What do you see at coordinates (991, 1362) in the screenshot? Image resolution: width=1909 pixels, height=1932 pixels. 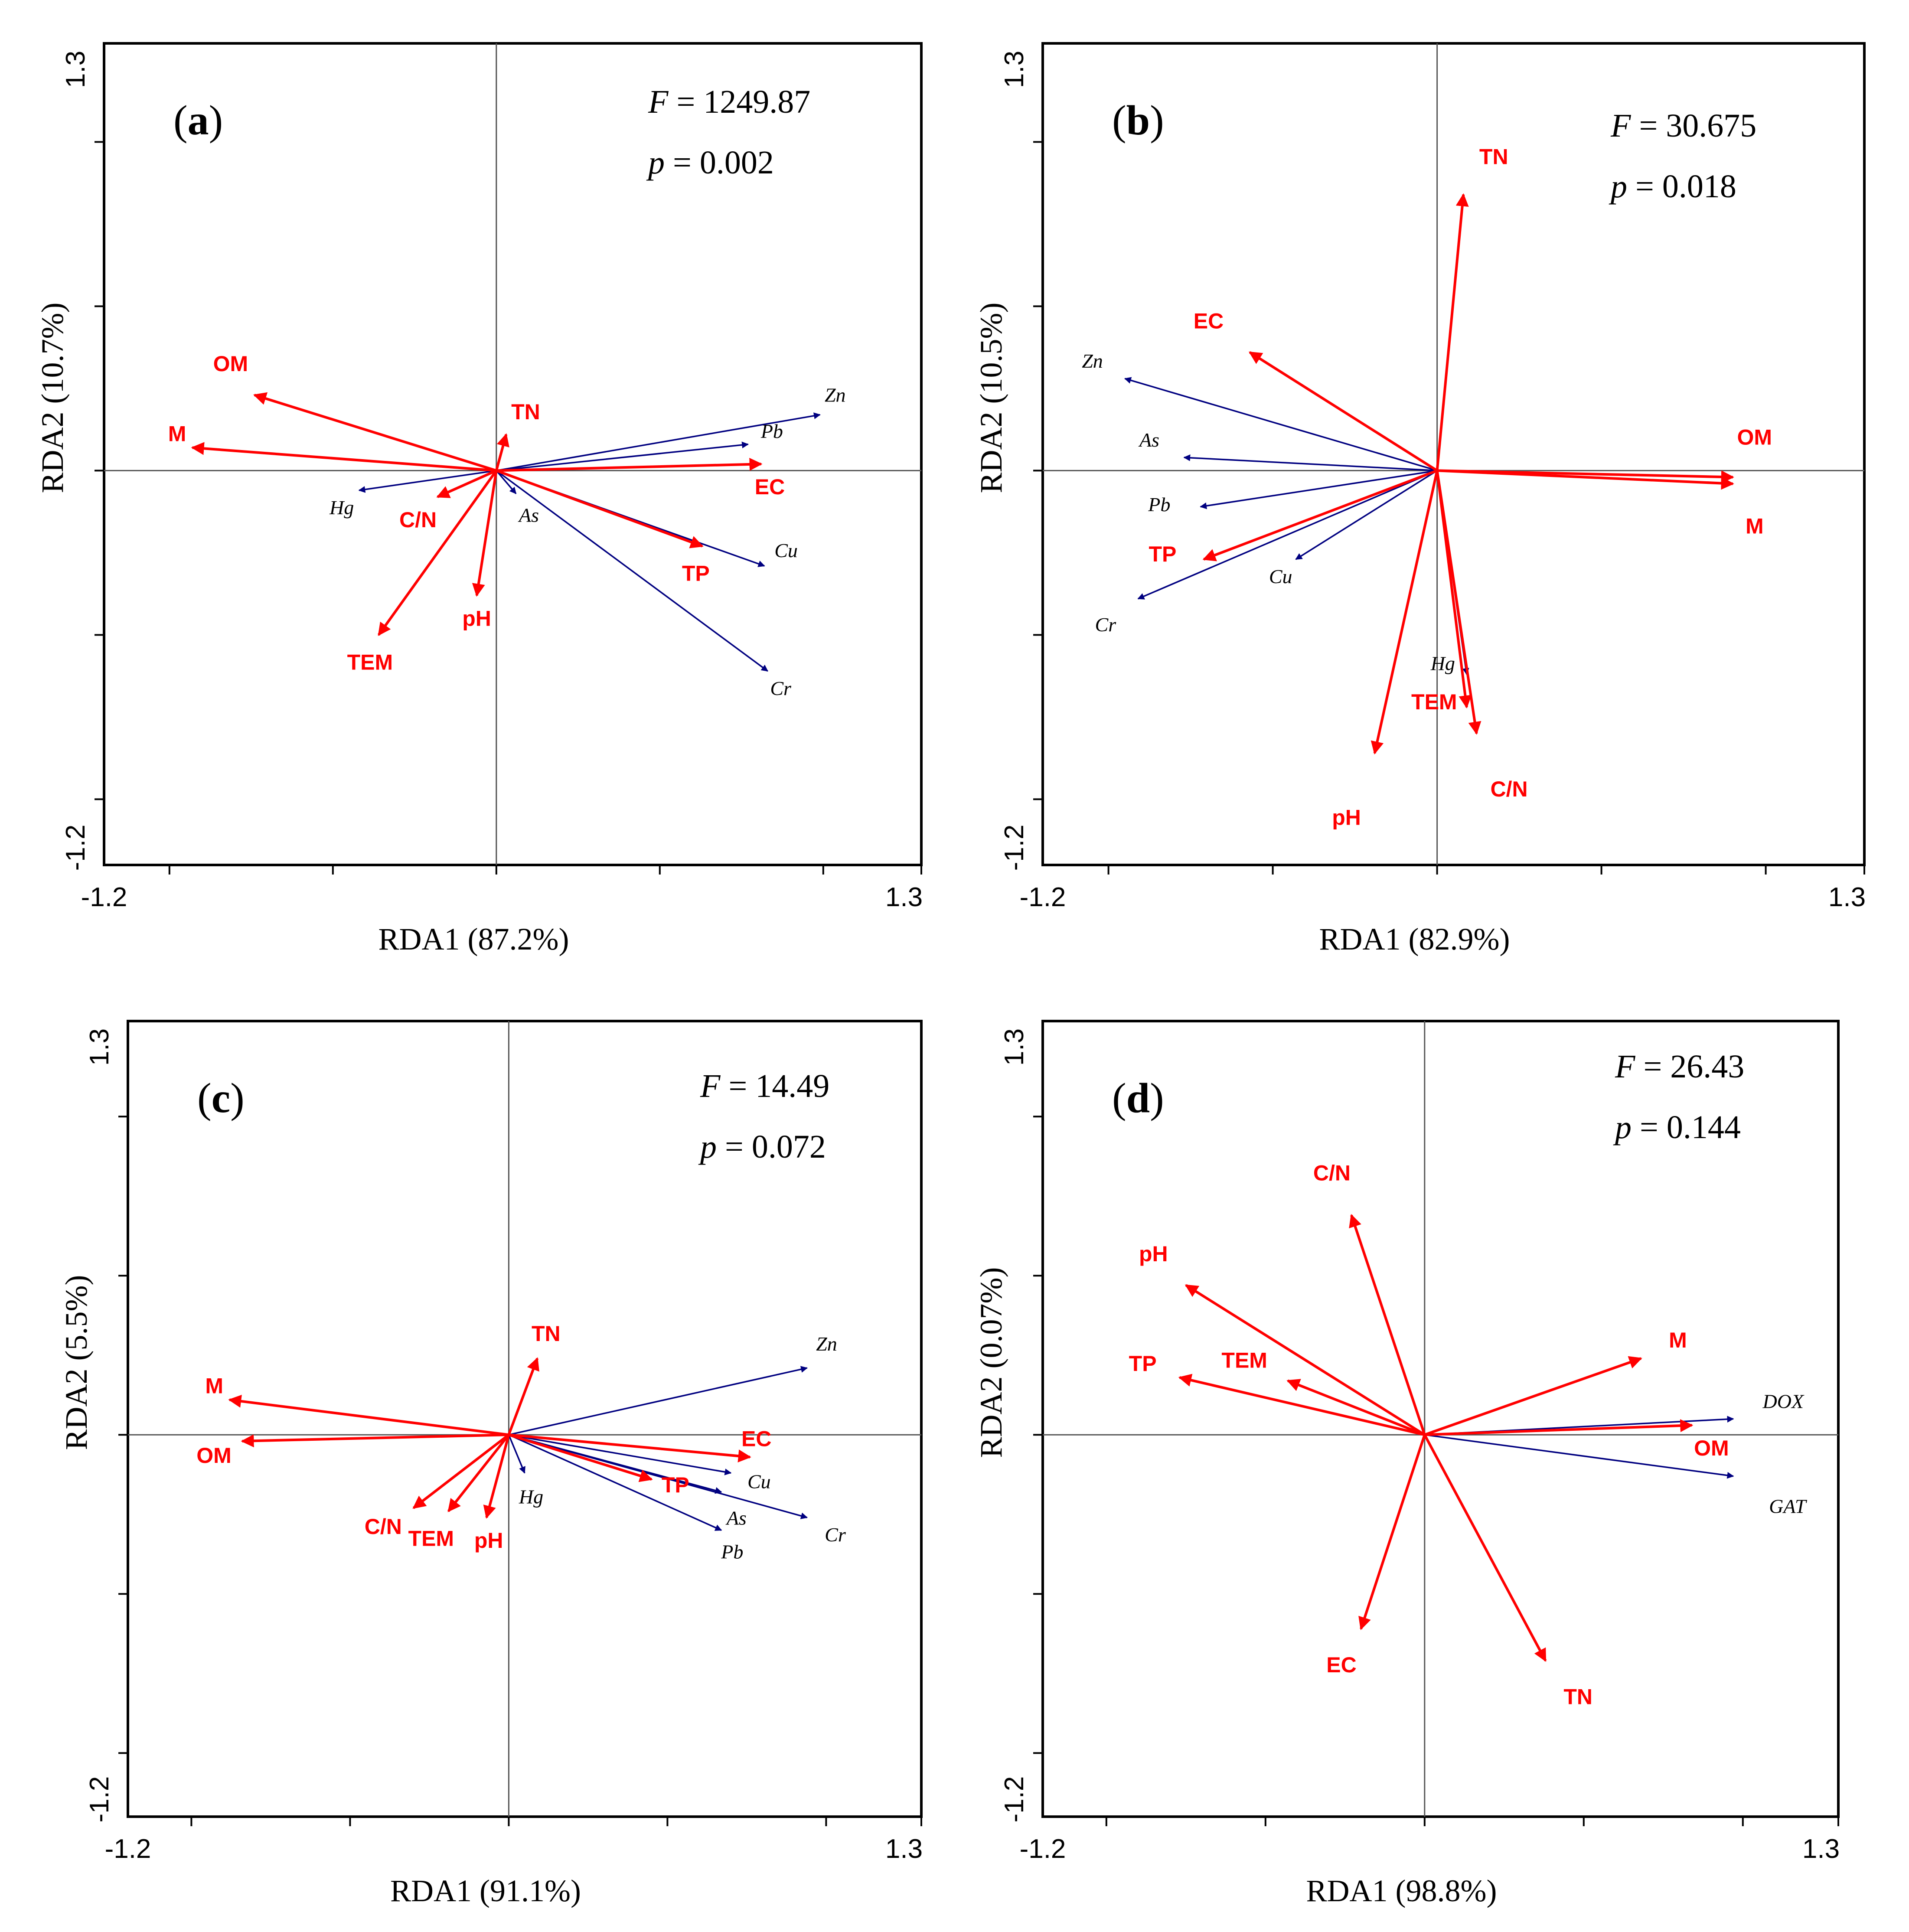 I see `y-axis-title: RDA2 (0.07%)` at bounding box center [991, 1362].